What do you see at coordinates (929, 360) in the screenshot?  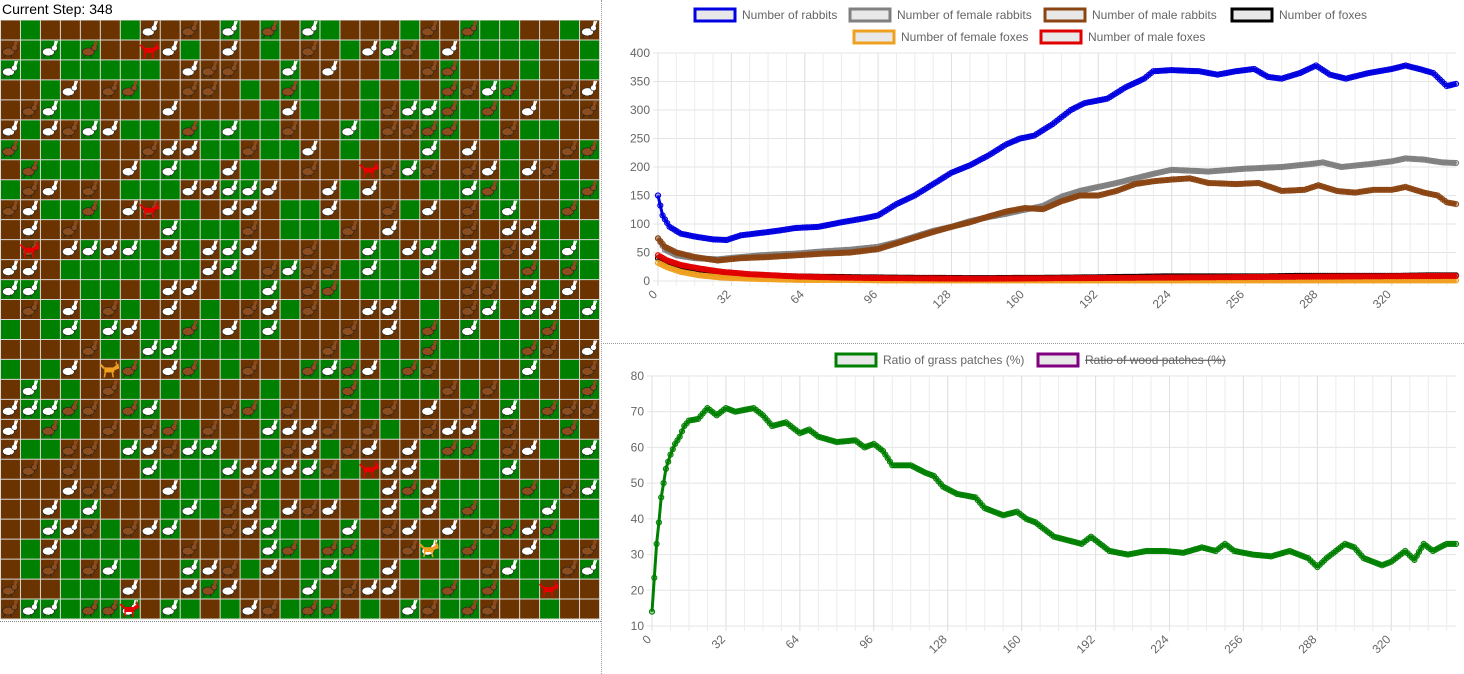 I see `legend-item: Ratio of grass patches (%)` at bounding box center [929, 360].